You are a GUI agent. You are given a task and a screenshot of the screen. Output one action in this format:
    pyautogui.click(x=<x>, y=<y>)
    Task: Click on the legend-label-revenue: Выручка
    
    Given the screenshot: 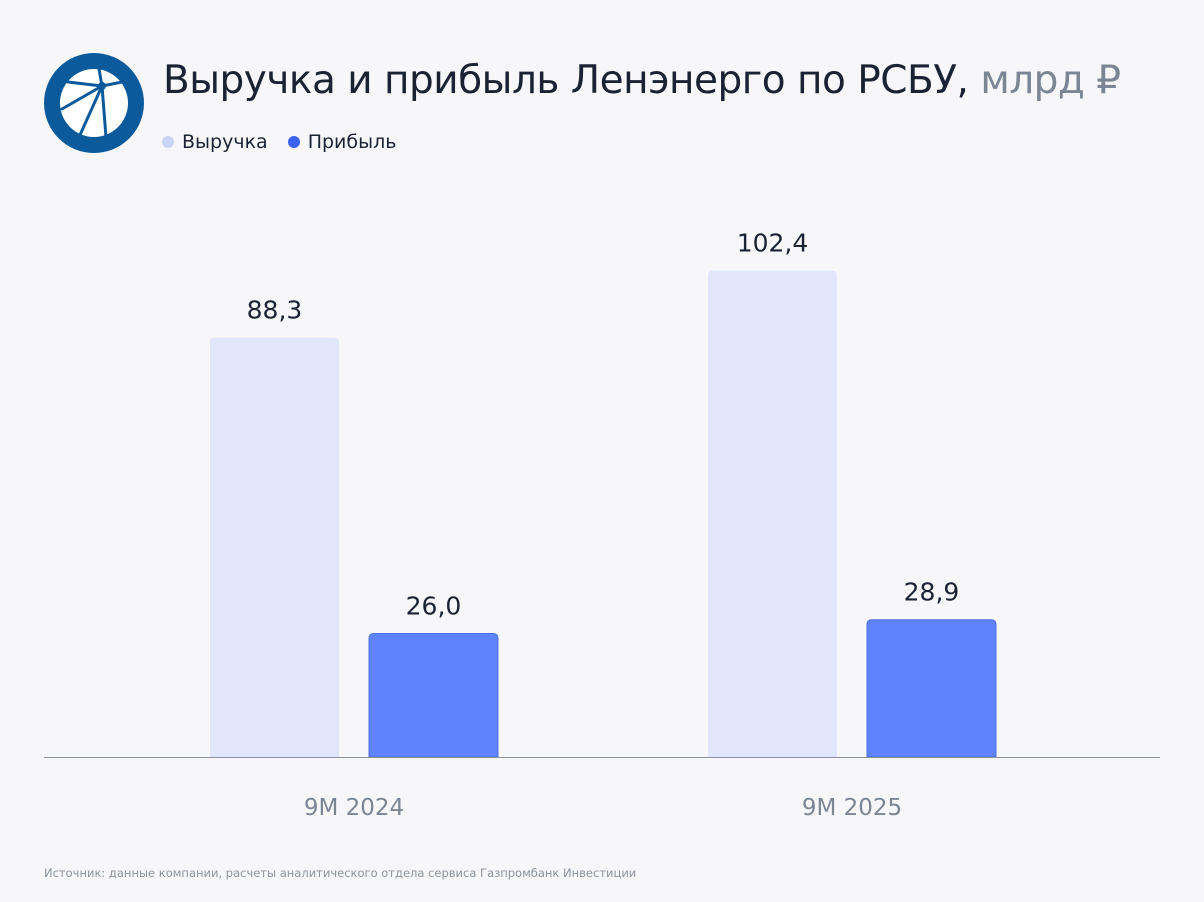 What is the action you would take?
    pyautogui.click(x=225, y=142)
    